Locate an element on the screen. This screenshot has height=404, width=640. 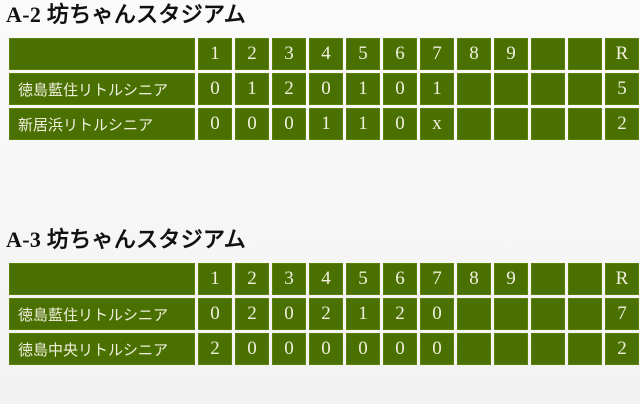
table-row: 徳島藍住リトルシニア 0 1 2 0 1 0 1 5 is located at coordinates (324, 89).